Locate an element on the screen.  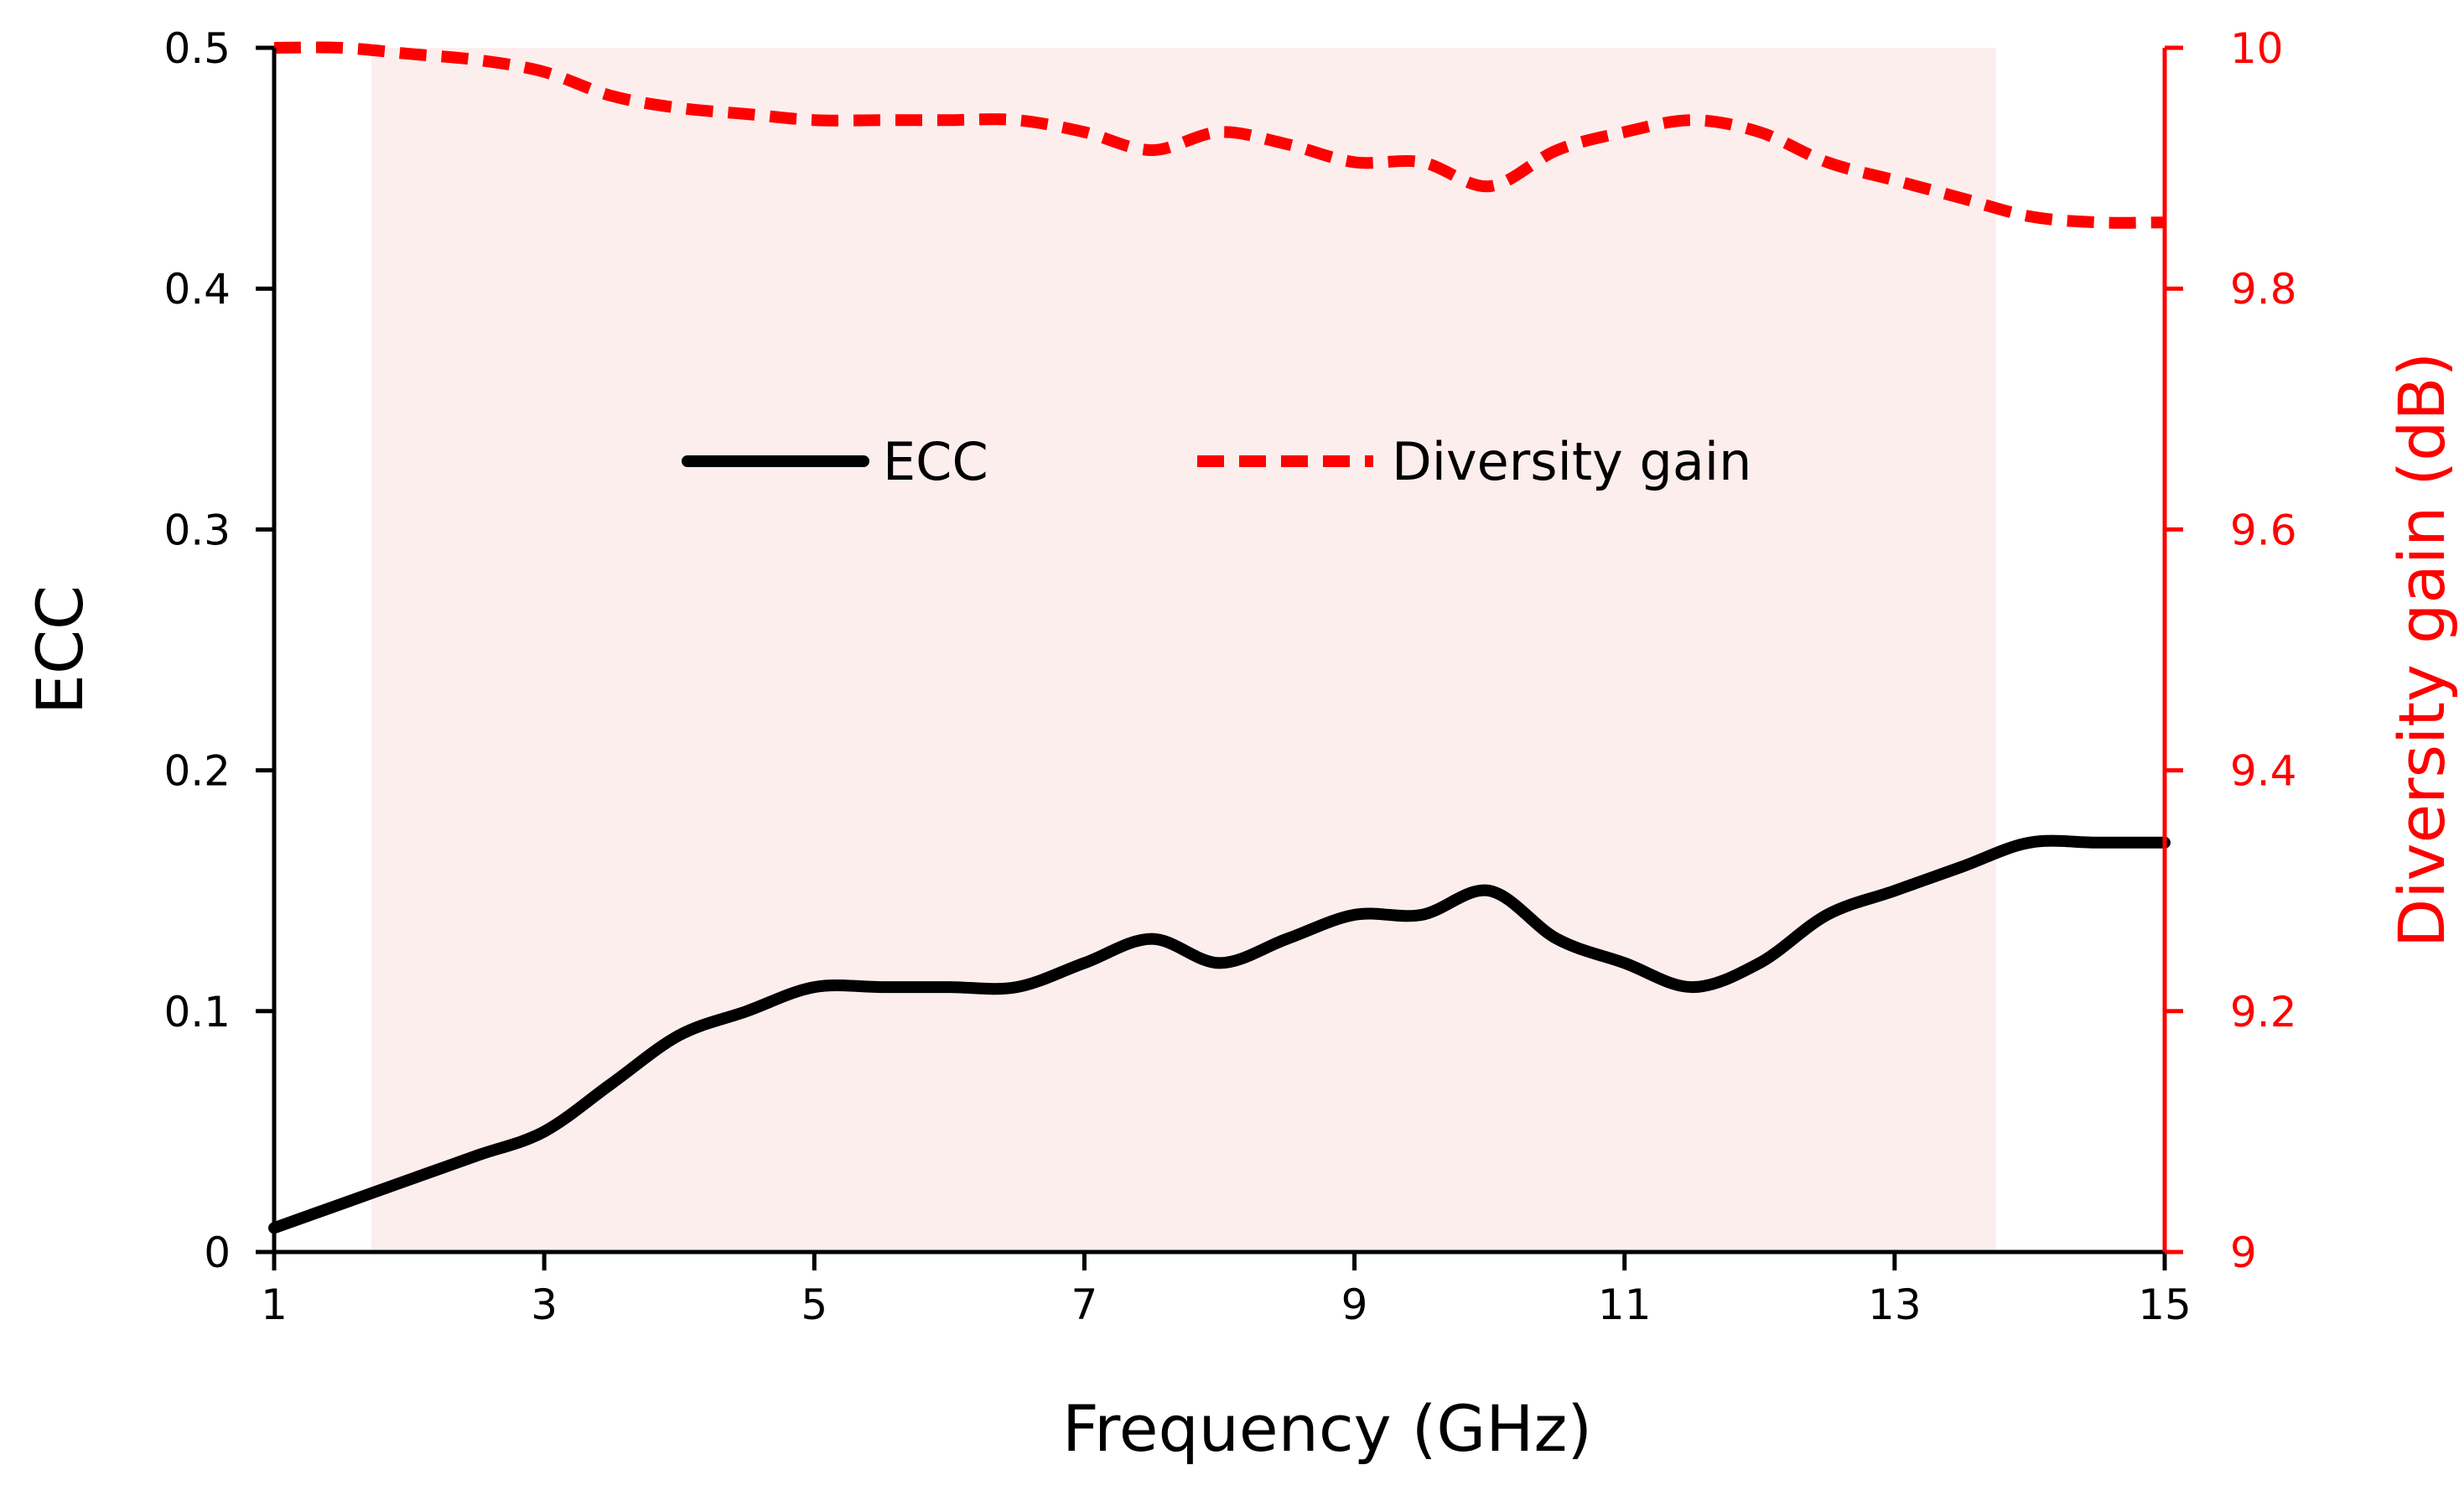
y-left-tick-label: 0.3 is located at coordinates (197, 530).